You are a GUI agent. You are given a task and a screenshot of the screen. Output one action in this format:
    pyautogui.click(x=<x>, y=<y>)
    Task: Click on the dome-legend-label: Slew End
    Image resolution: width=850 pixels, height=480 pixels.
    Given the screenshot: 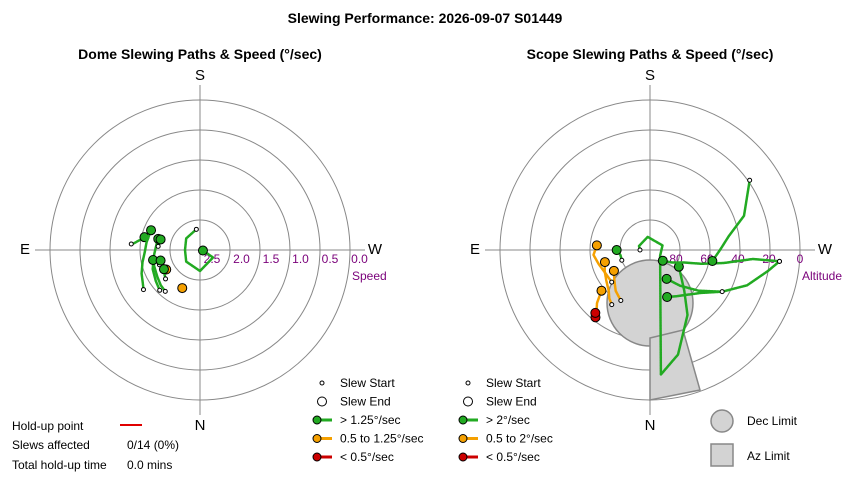 What is the action you would take?
    pyautogui.click(x=365, y=402)
    